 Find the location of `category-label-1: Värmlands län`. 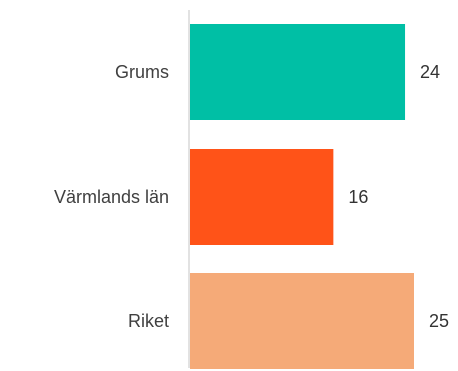

category-label-1: Värmlands län is located at coordinates (111, 197).